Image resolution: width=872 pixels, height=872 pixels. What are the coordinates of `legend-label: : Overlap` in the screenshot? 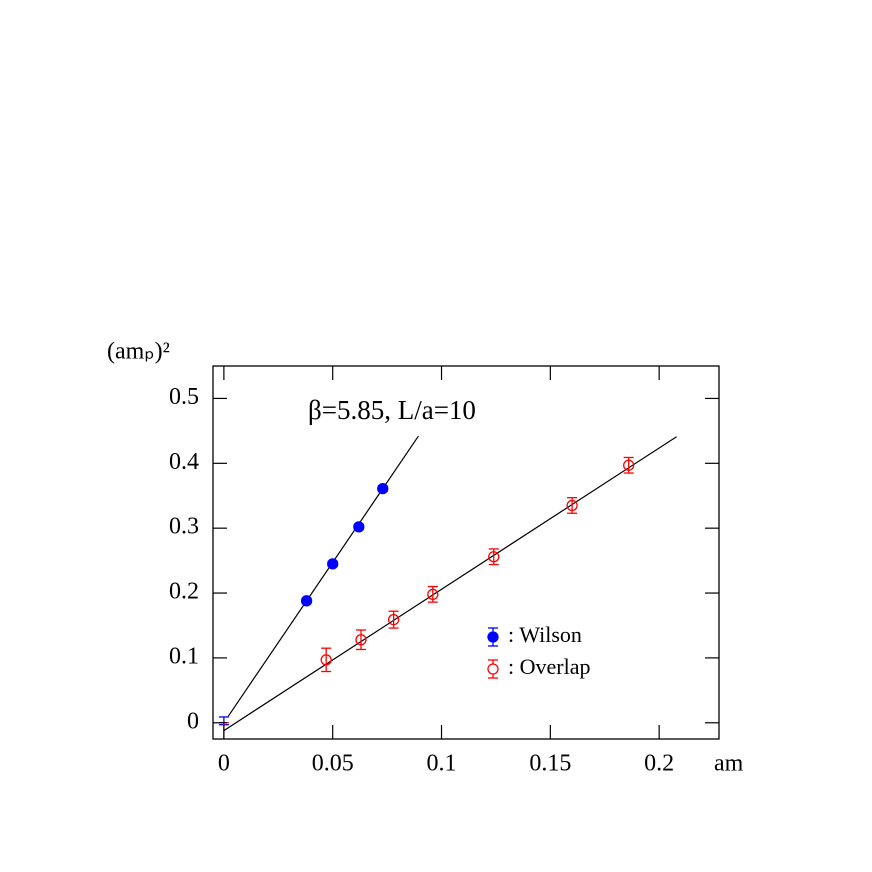 It's located at (549, 666).